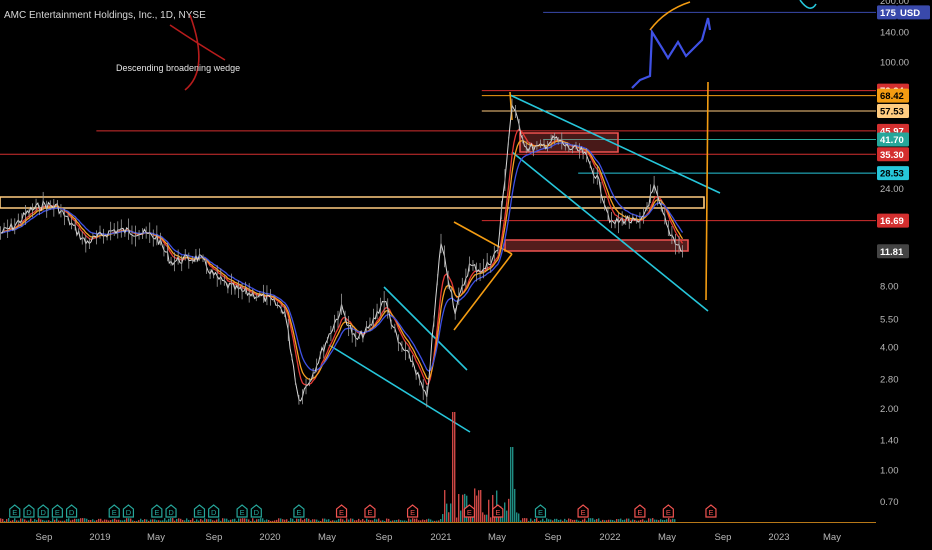  What do you see at coordinates (242, 511) in the screenshot?
I see `earnings-marker-12: E` at bounding box center [242, 511].